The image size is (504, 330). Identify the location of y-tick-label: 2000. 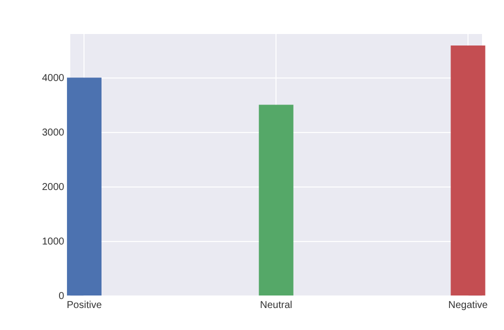
(53, 187).